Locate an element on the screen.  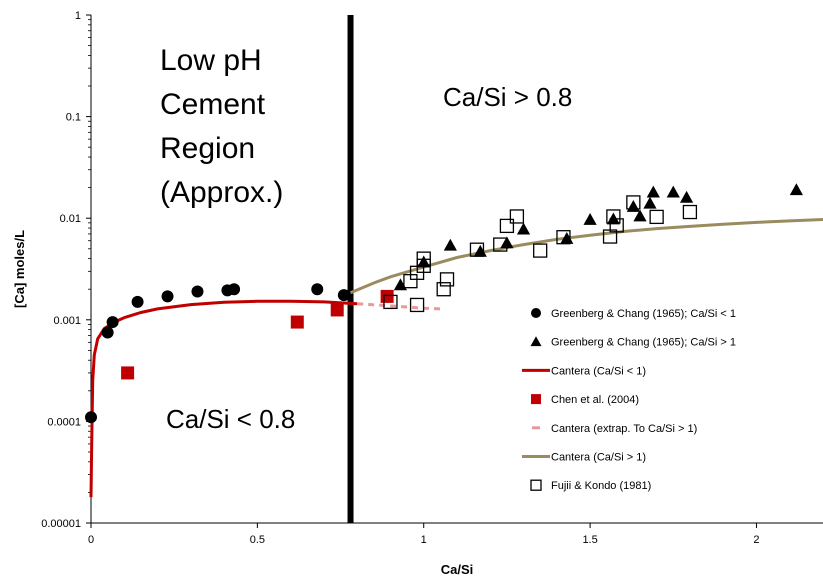
annotation-ratio-low: Ca/Si < 0.8 is located at coordinates (230, 419).